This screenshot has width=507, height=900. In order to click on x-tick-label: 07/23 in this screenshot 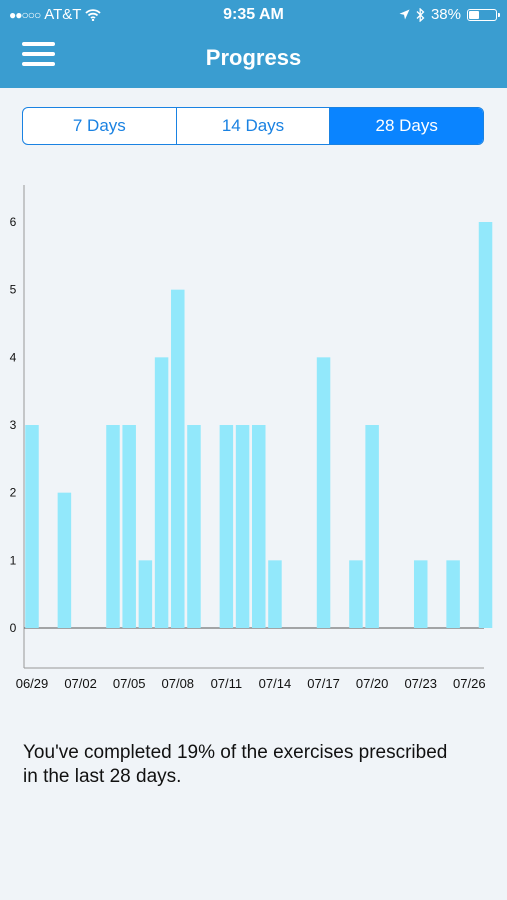, I will do `click(420, 683)`.